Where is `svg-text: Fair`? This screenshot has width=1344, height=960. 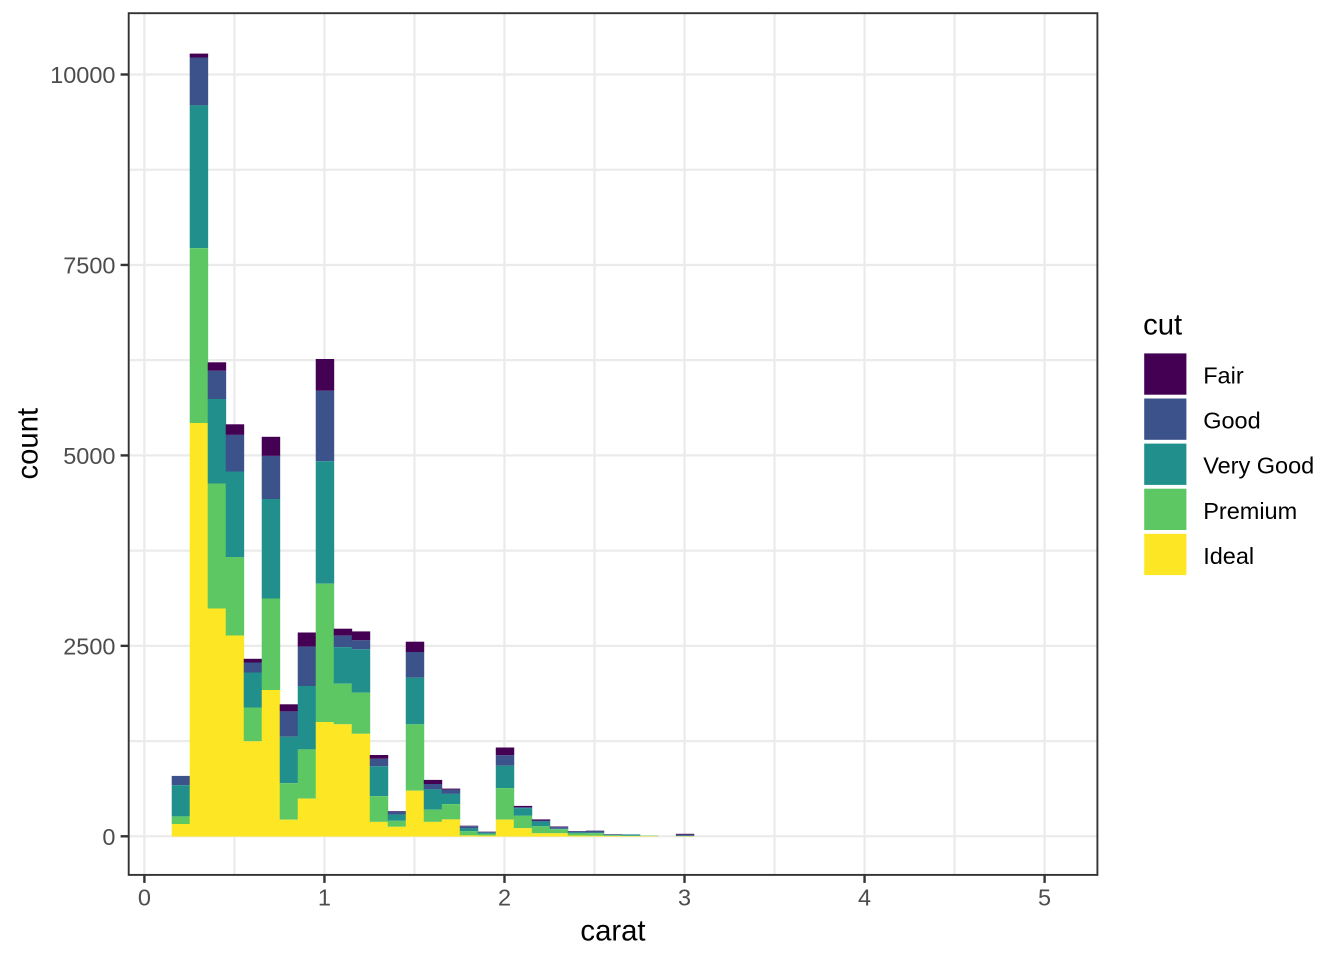 svg-text: Fair is located at coordinates (1223, 376).